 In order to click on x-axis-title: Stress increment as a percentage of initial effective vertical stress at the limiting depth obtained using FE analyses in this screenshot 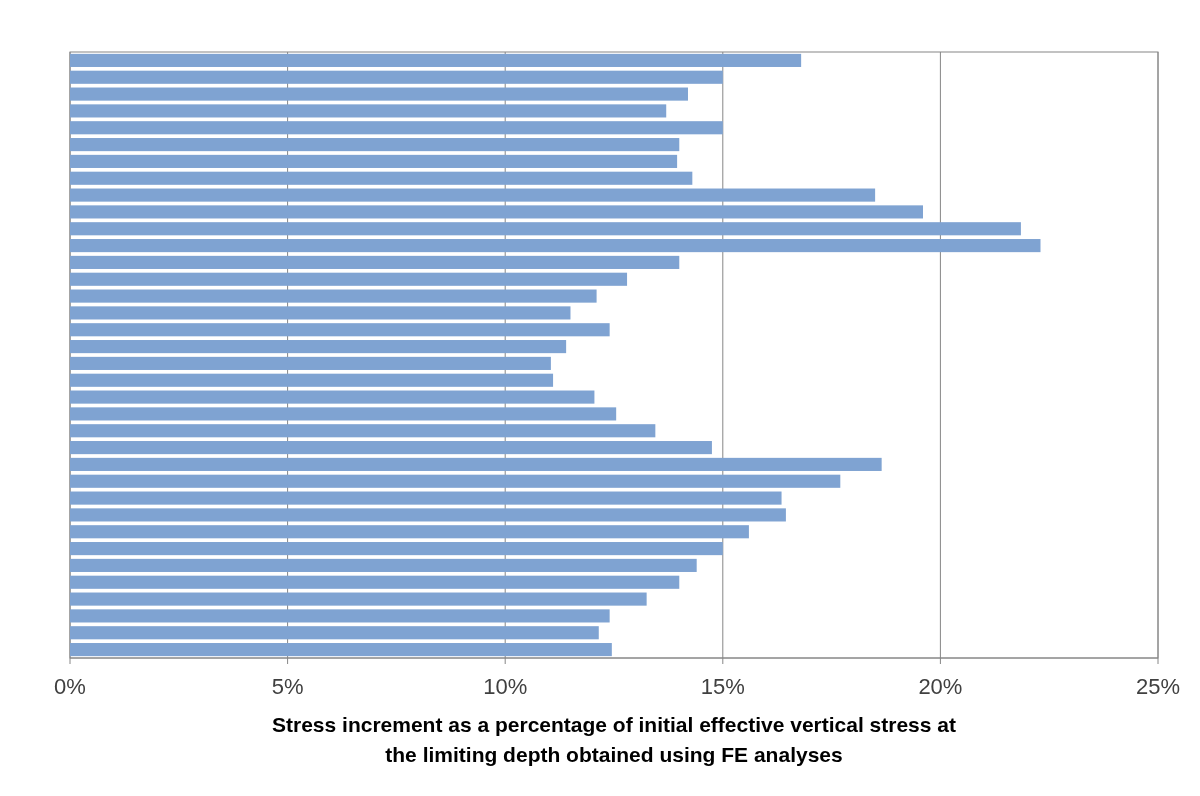, I will do `click(614, 739)`.